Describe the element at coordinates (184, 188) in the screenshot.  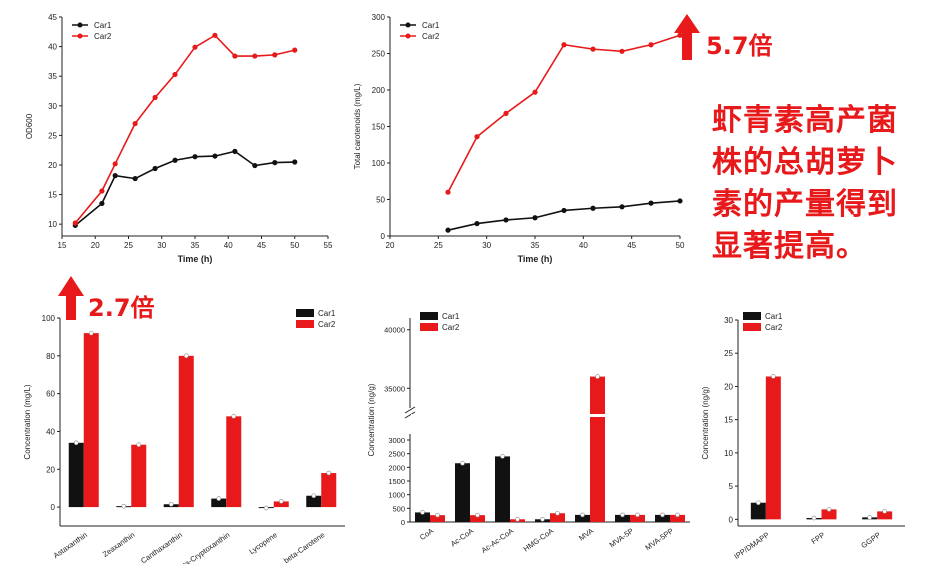
I see `series-line-car1` at that location.